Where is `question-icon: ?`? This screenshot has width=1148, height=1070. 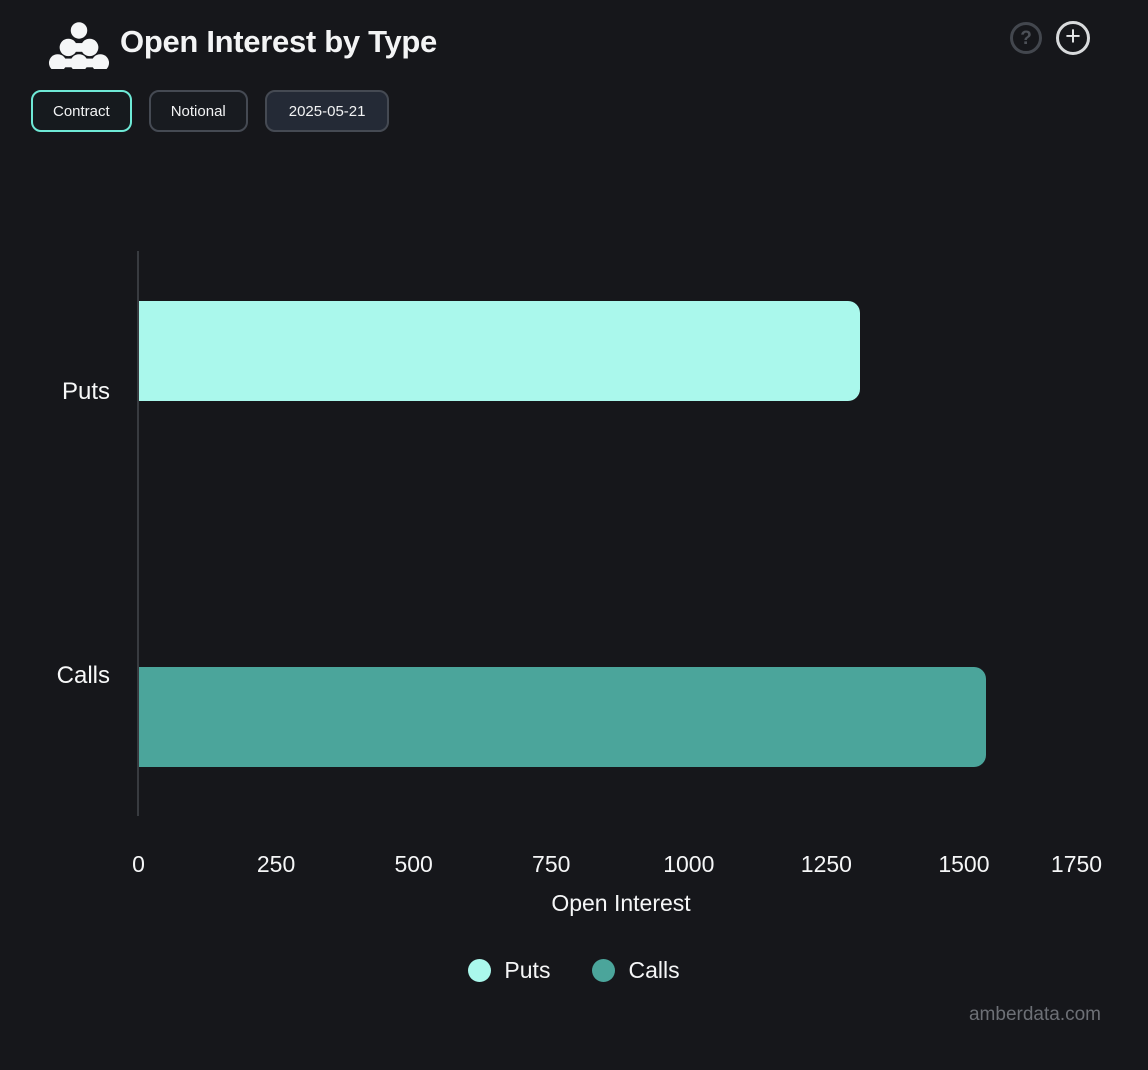
question-icon: ? is located at coordinates (1026, 38).